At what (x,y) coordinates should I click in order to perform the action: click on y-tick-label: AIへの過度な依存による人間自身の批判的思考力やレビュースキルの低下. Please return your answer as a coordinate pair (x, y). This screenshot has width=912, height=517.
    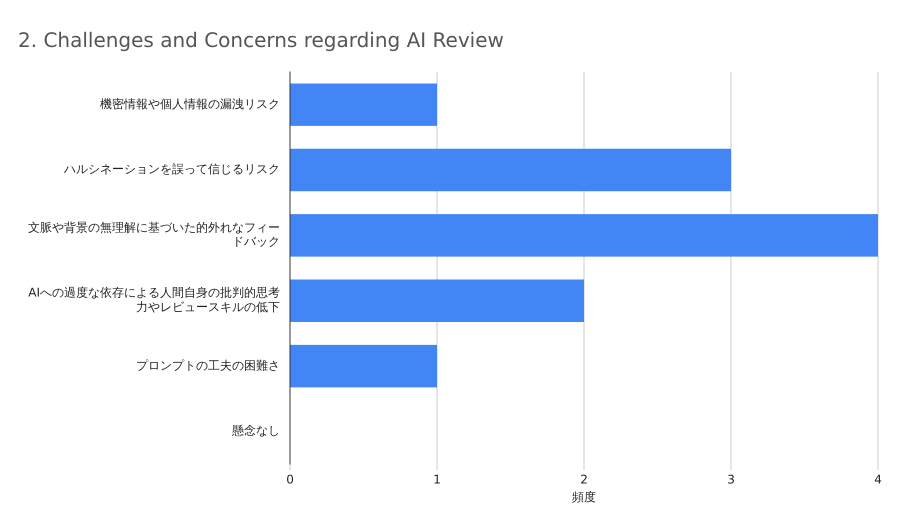
    Looking at the image, I should click on (154, 300).